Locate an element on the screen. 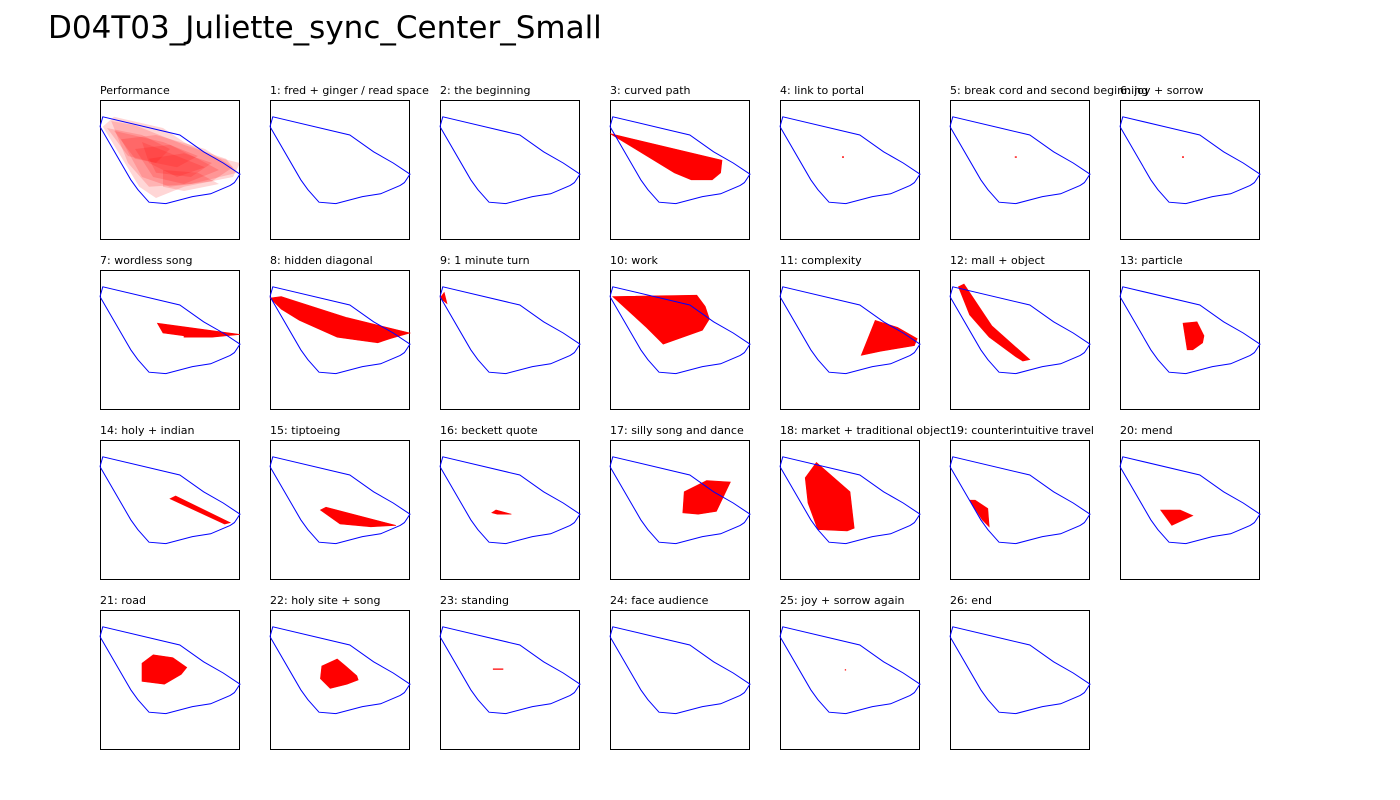 The height and width of the screenshot is (800, 1400). panel: 10: work is located at coordinates (680, 332).